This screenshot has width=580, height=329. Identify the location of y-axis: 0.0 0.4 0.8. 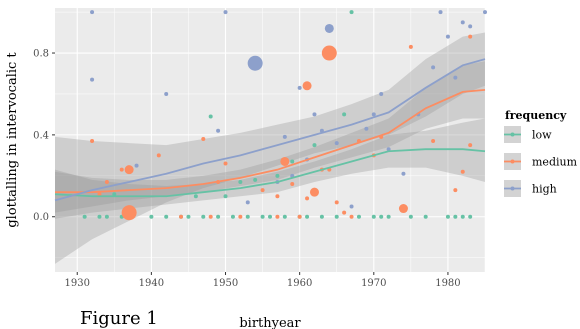
(44, 136).